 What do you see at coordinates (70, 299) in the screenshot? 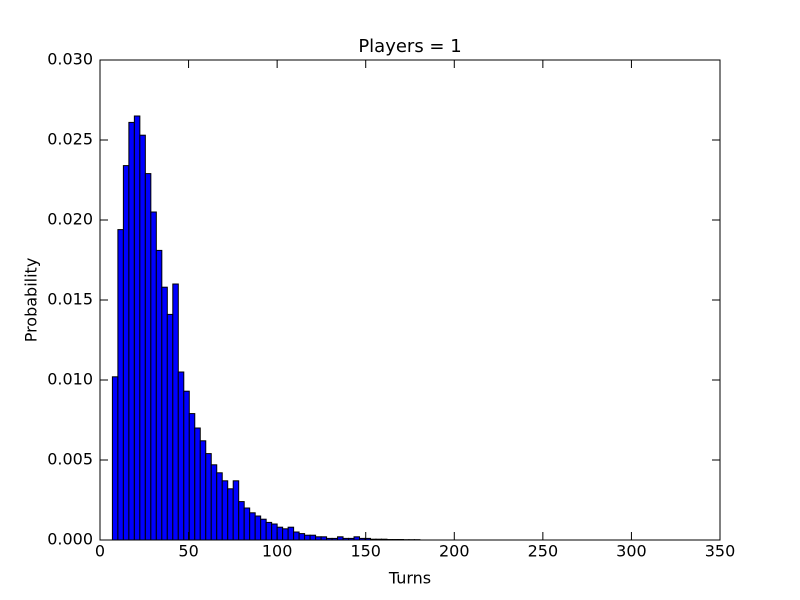
I see `y-tick-label: 0.015` at bounding box center [70, 299].